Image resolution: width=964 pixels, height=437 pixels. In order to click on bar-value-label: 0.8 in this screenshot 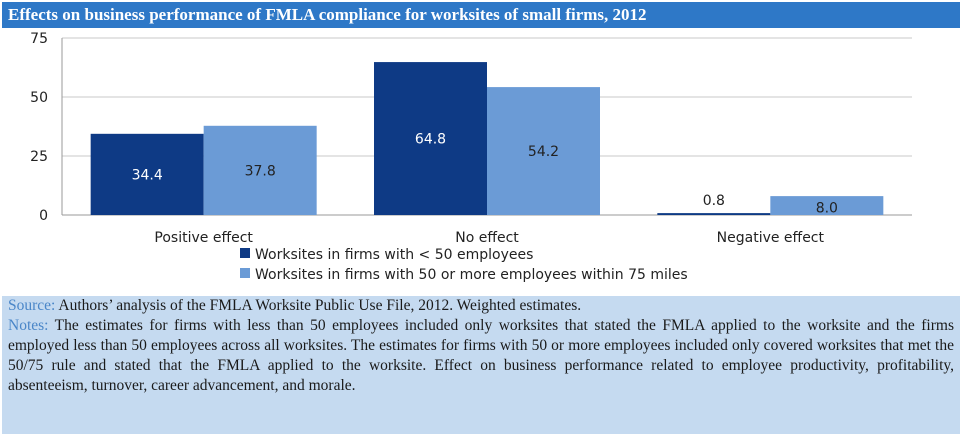, I will do `click(714, 201)`.